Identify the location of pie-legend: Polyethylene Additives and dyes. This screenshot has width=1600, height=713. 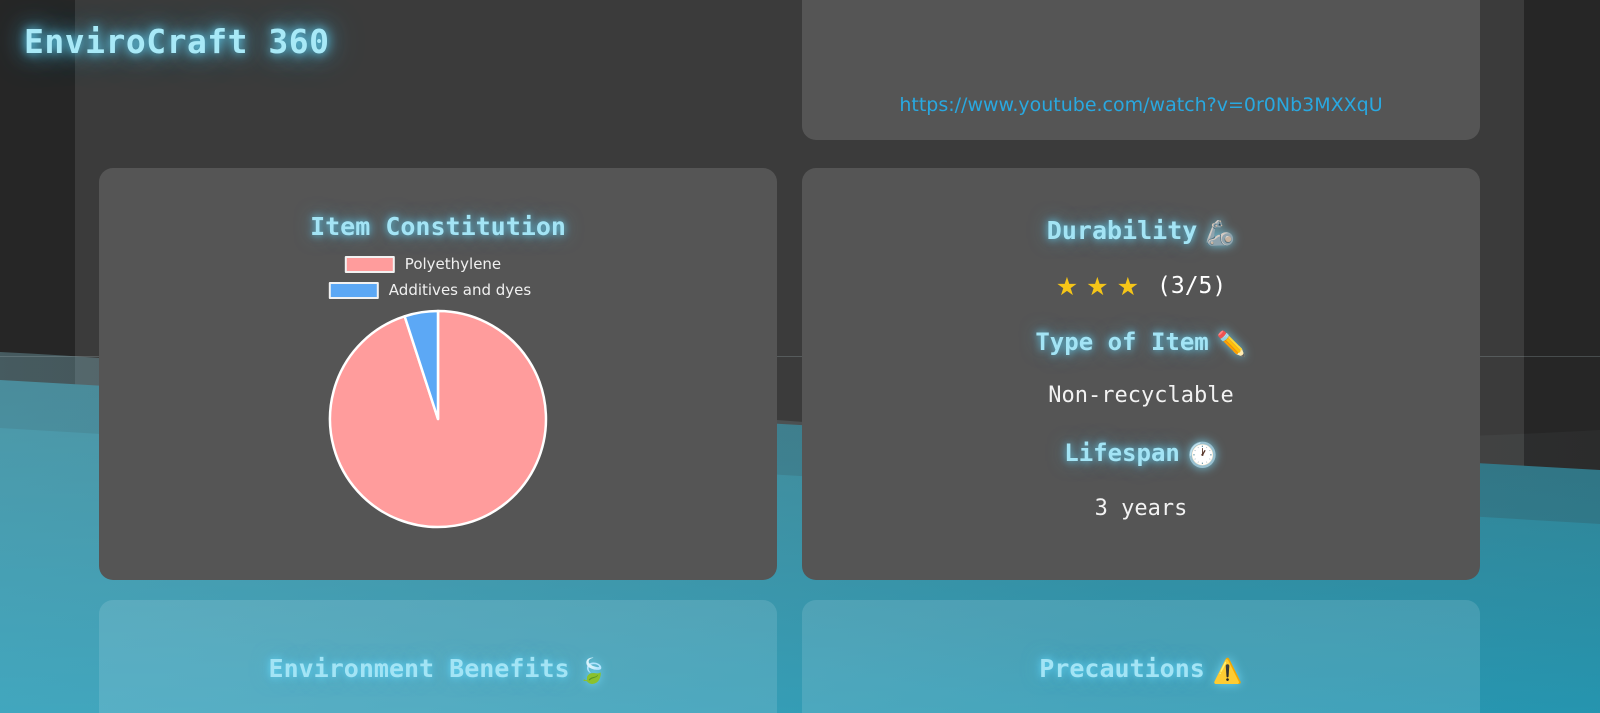
(429, 277).